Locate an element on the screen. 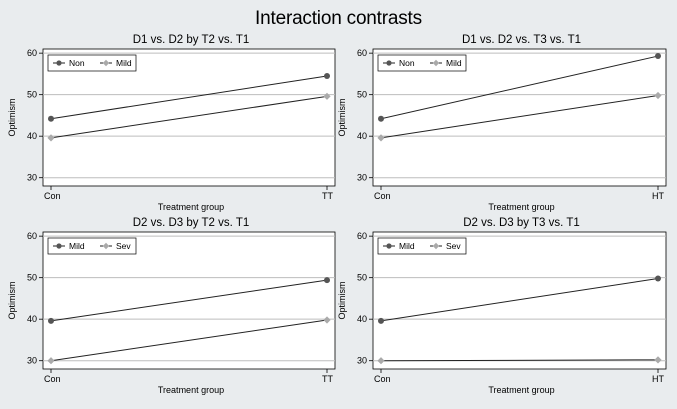 Image resolution: width=677 pixels, height=409 pixels. panel-title: D2 vs. D3 by T3 vs. T1 is located at coordinates (521, 223).